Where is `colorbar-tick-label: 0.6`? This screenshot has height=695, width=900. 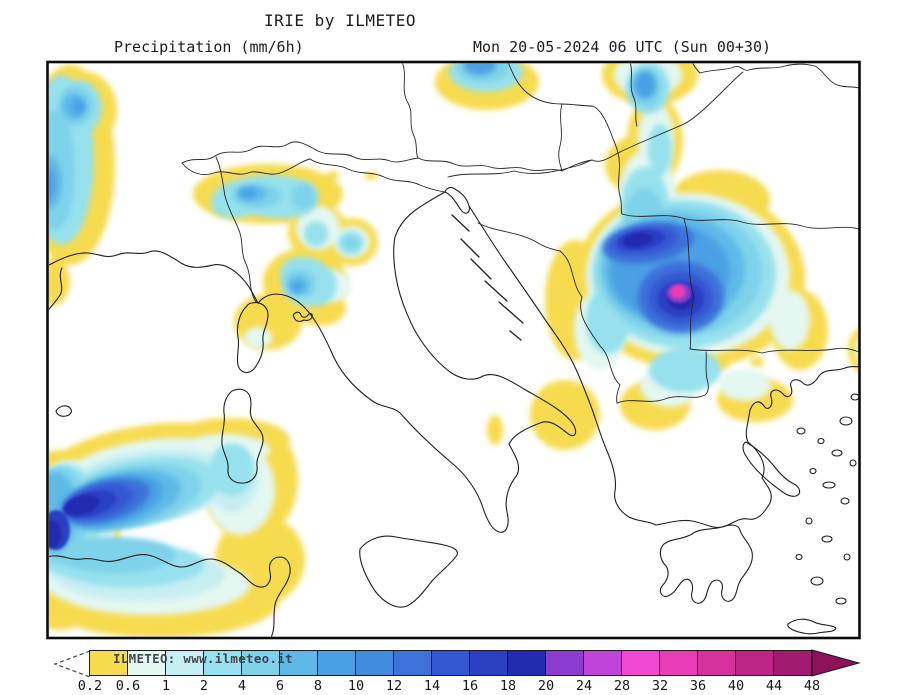
colorbar-tick-label: 0.6 is located at coordinates (128, 686).